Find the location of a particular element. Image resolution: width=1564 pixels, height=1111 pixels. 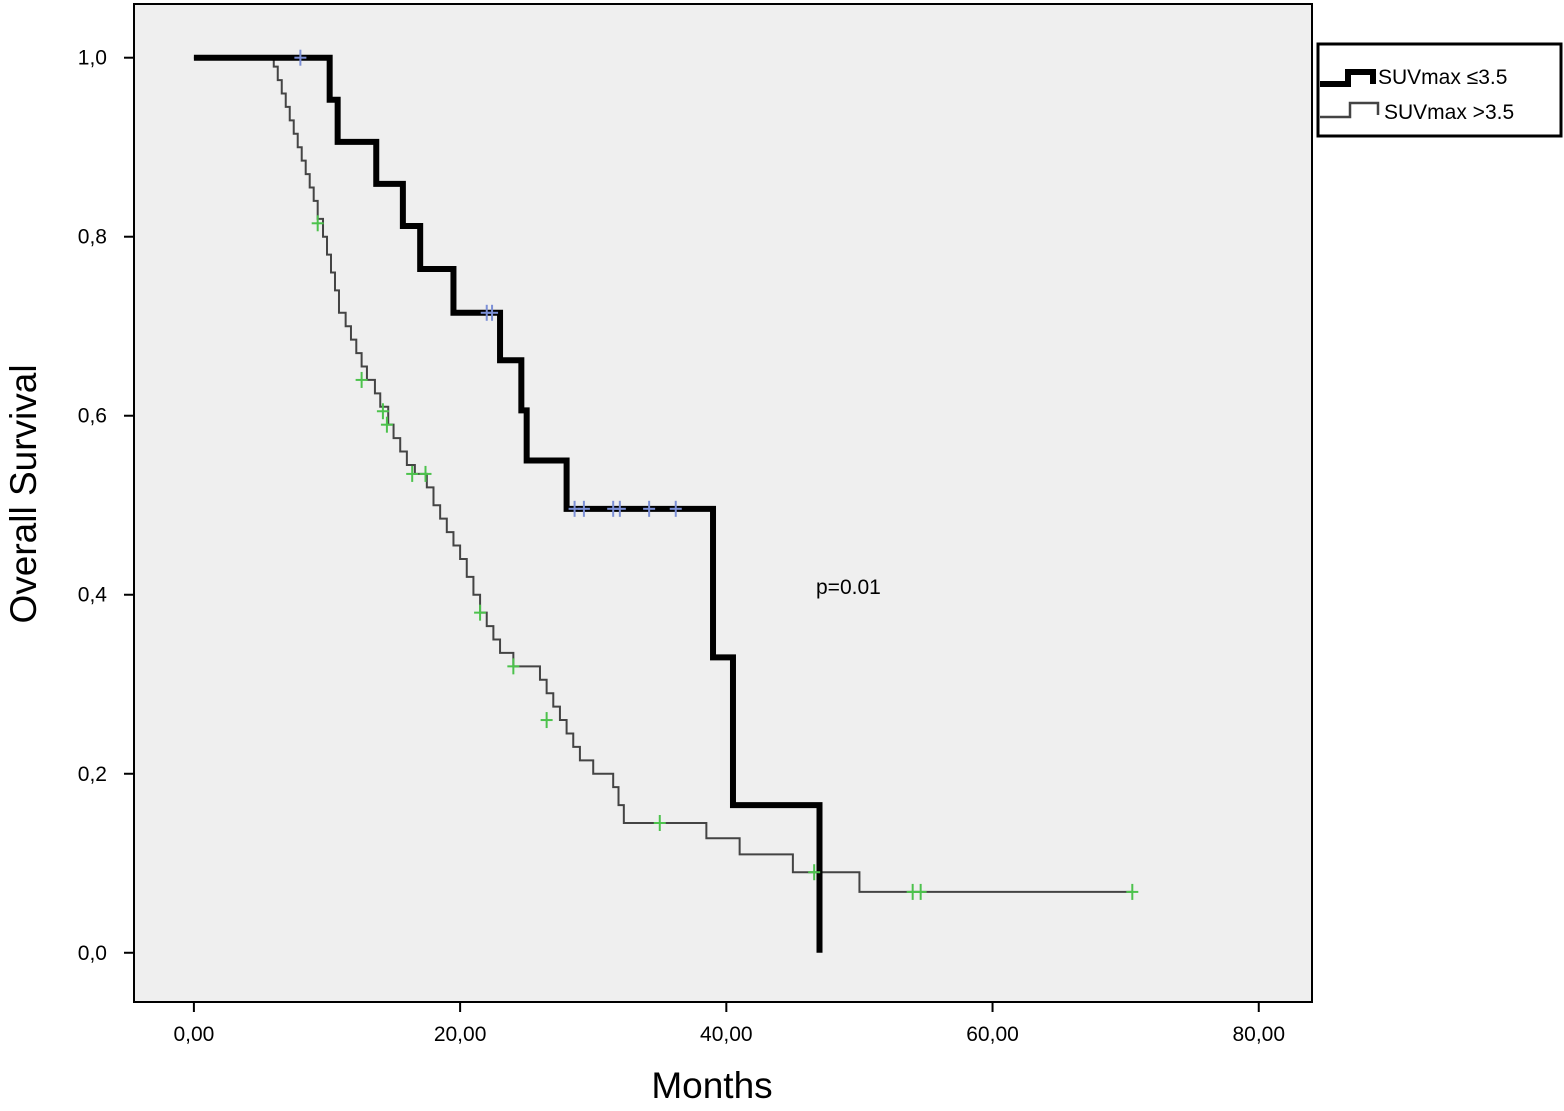

legend-swatch-high is located at coordinates (1350, 110).